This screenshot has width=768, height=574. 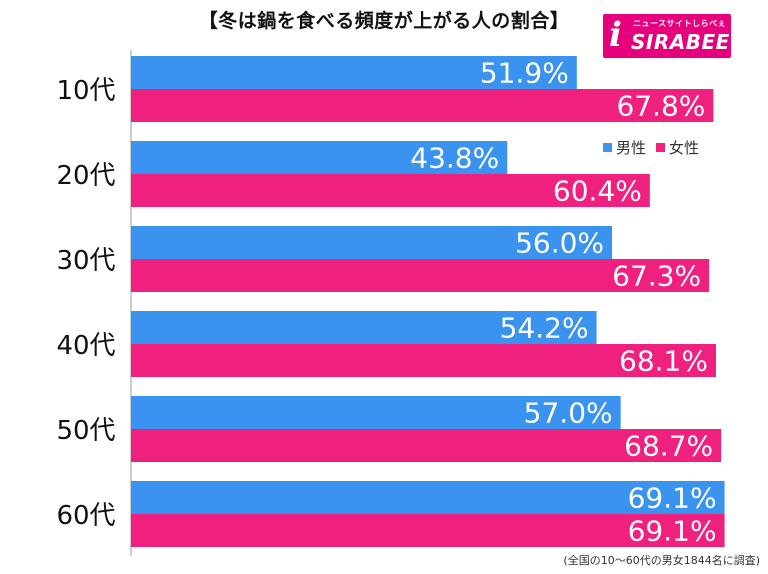 I want to click on category-label: 20代, so click(x=85, y=176).